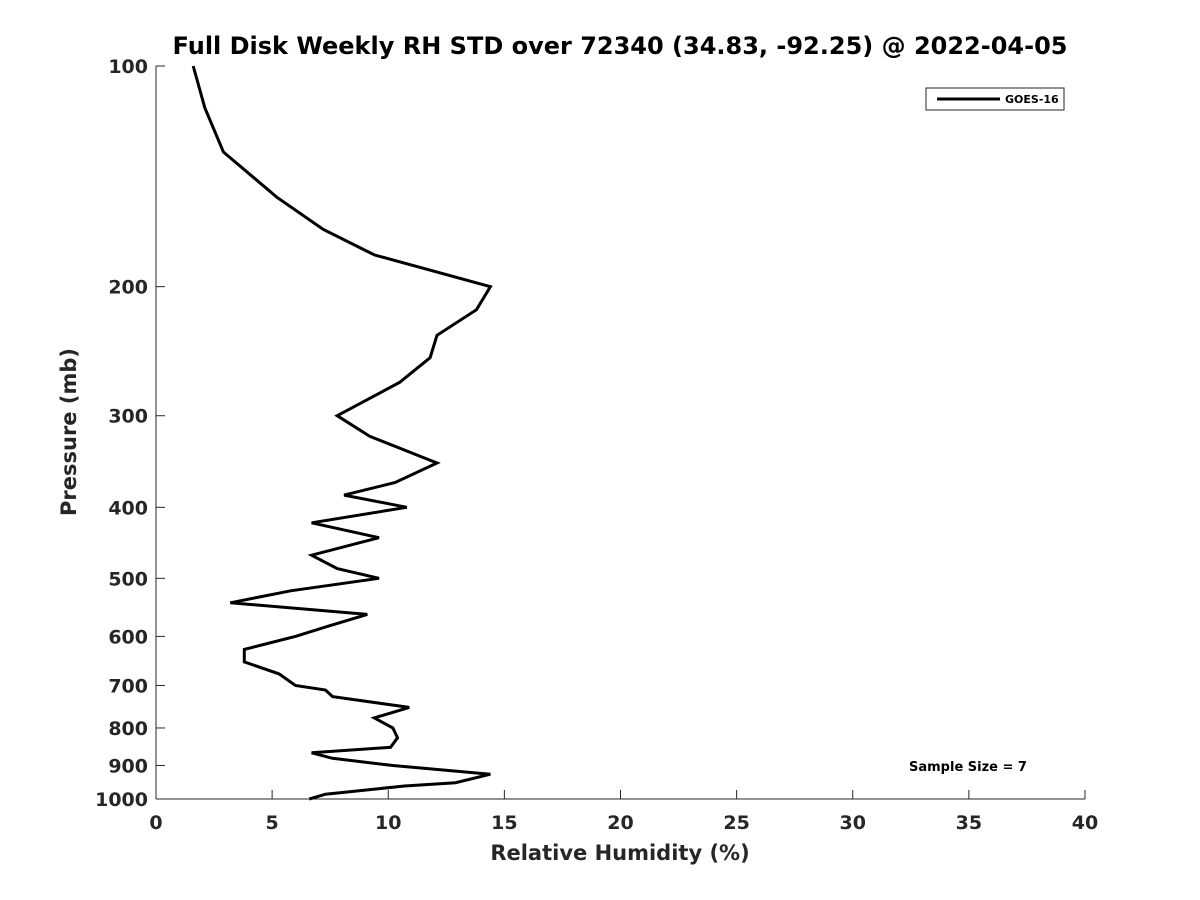  Describe the element at coordinates (272, 823) in the screenshot. I see `x-tick-label-1: 5` at that location.